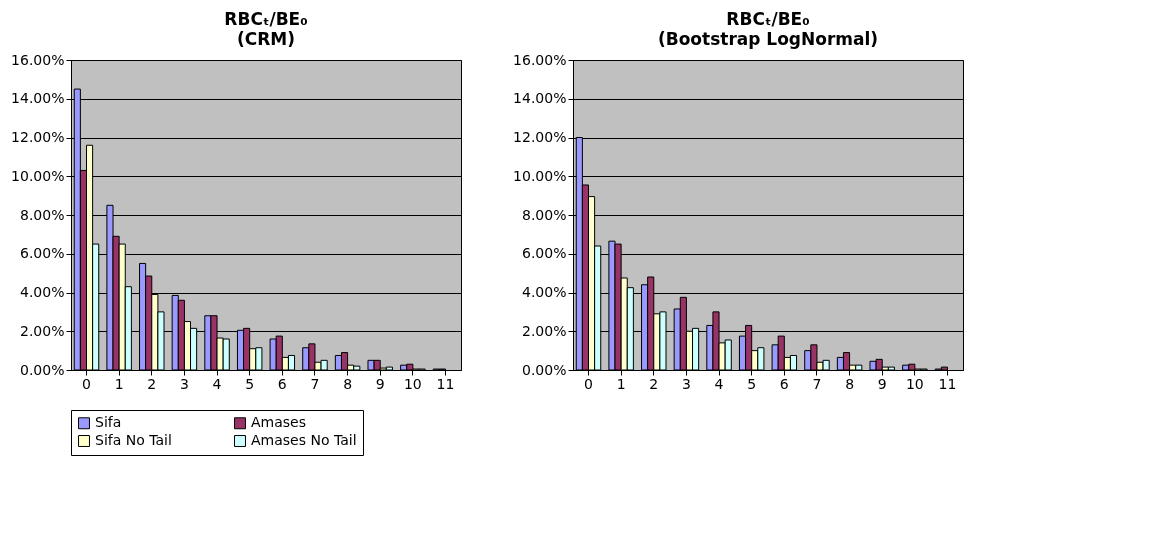 The image size is (1150, 550). Describe the element at coordinates (266, 39) in the screenshot. I see `chart-subtitle: (CRM)` at that location.